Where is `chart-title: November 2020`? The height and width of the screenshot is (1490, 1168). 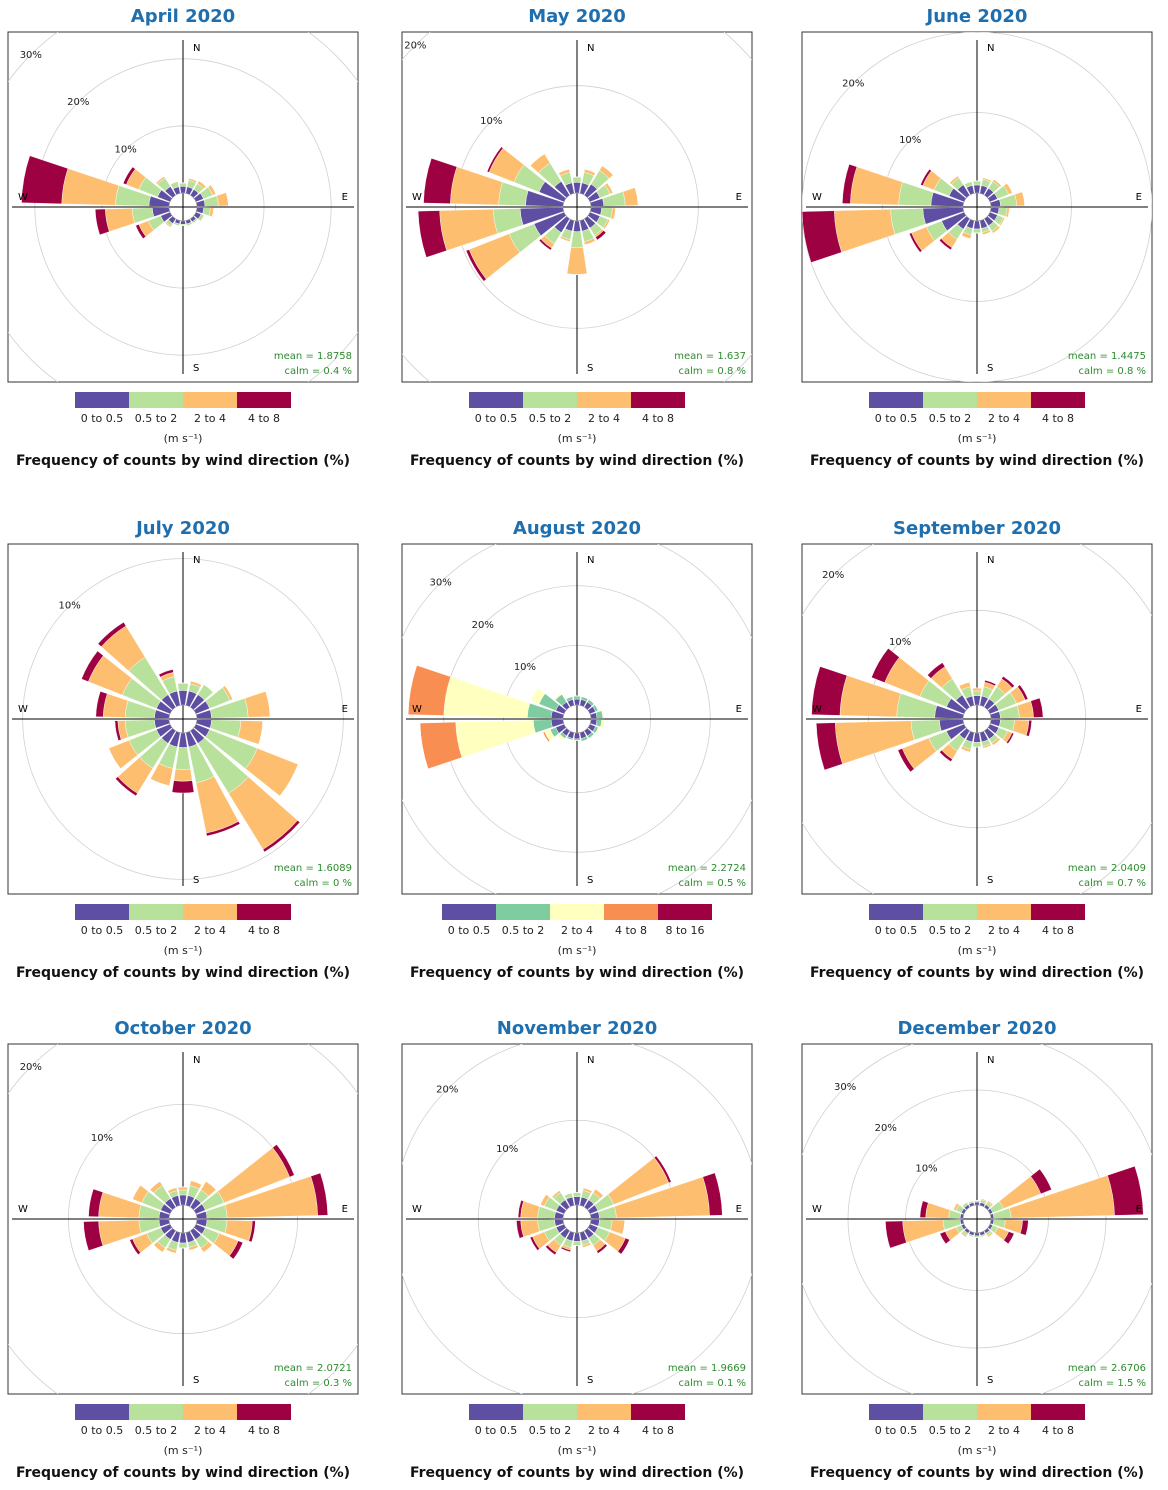 chart-title: November 2020 is located at coordinates (577, 1028).